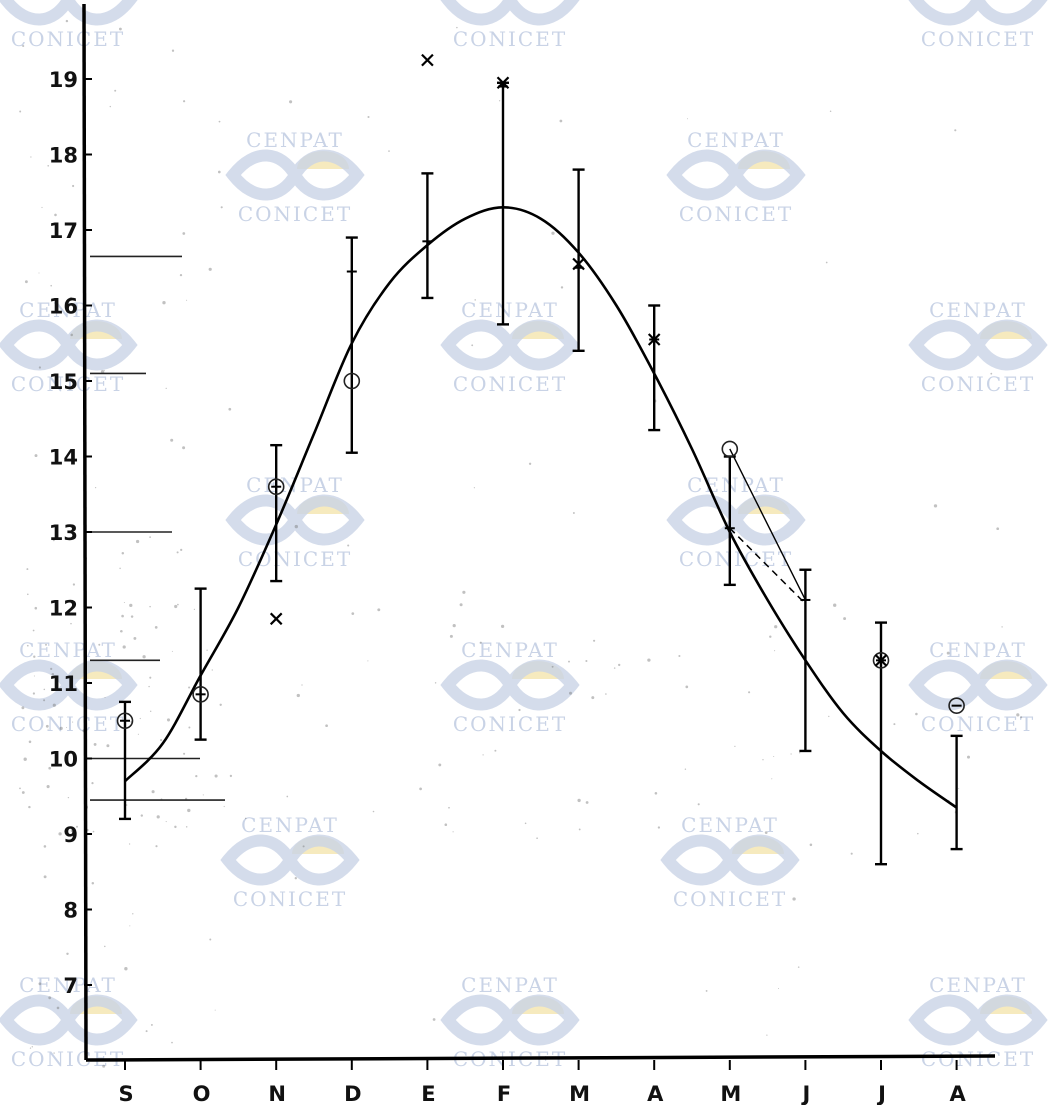 The image size is (1048, 1105). I want to click on error-bar-E, so click(427, 235).